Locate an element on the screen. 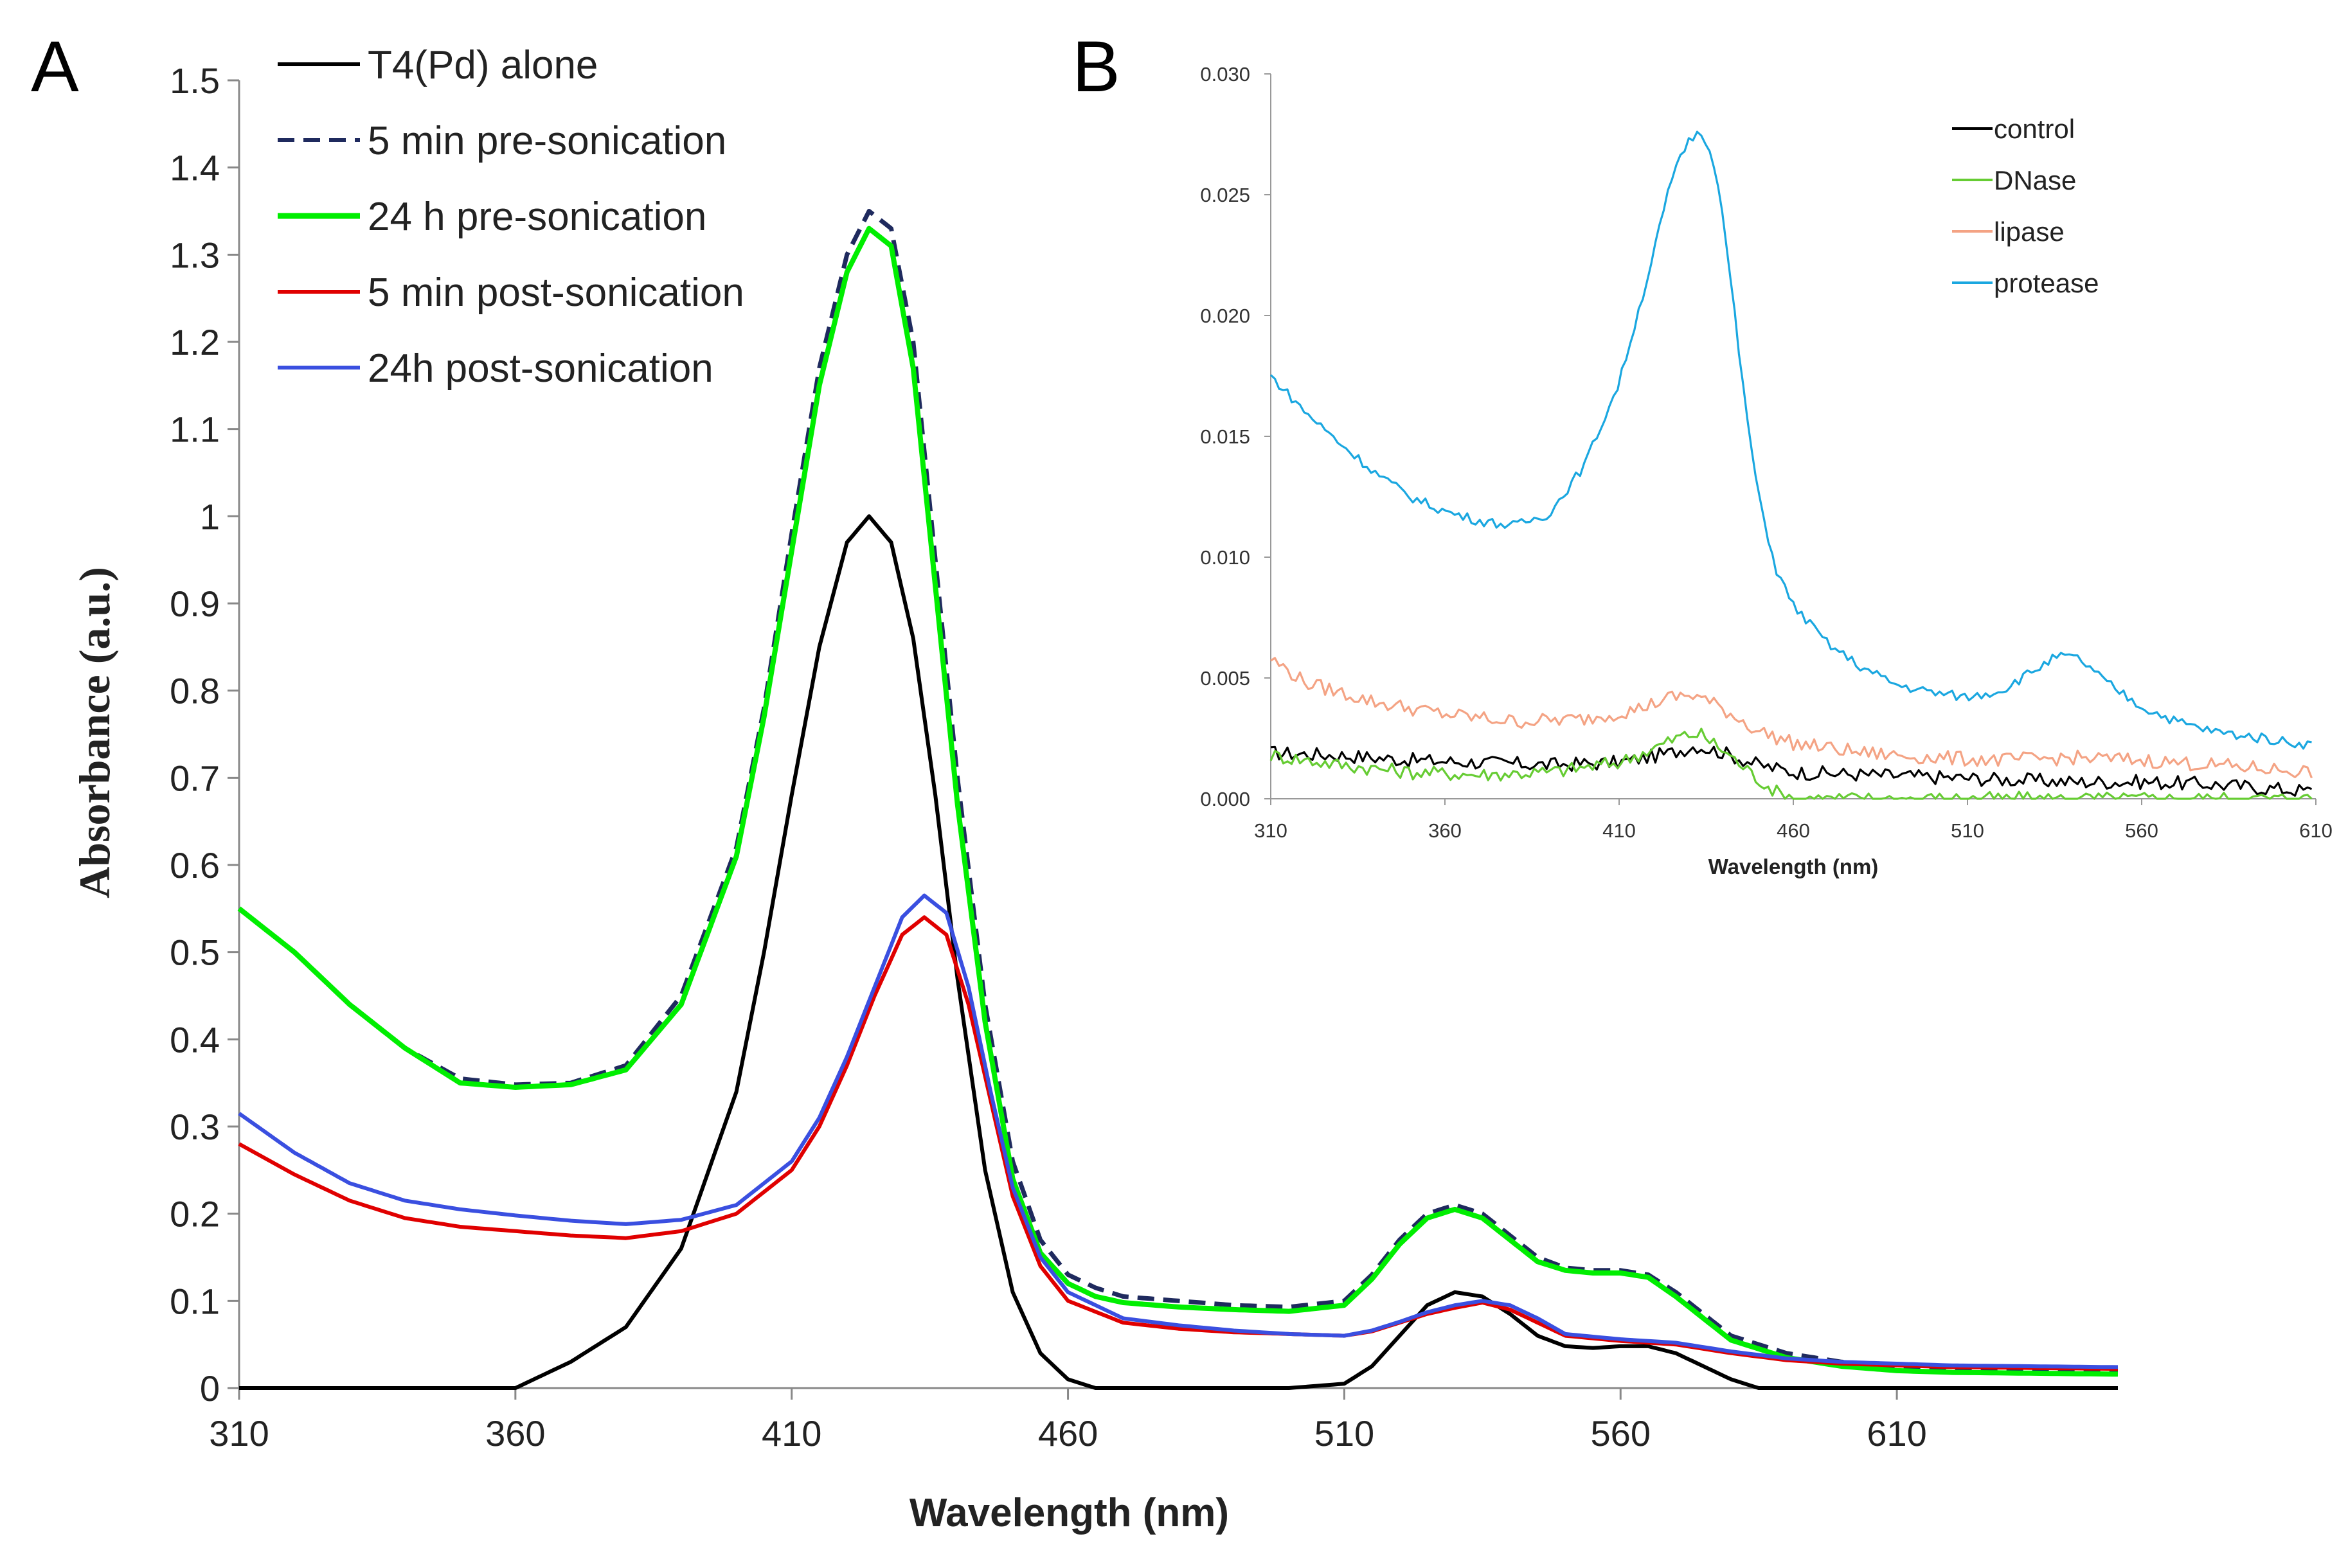  legend-label-b: control is located at coordinates (2035, 129).